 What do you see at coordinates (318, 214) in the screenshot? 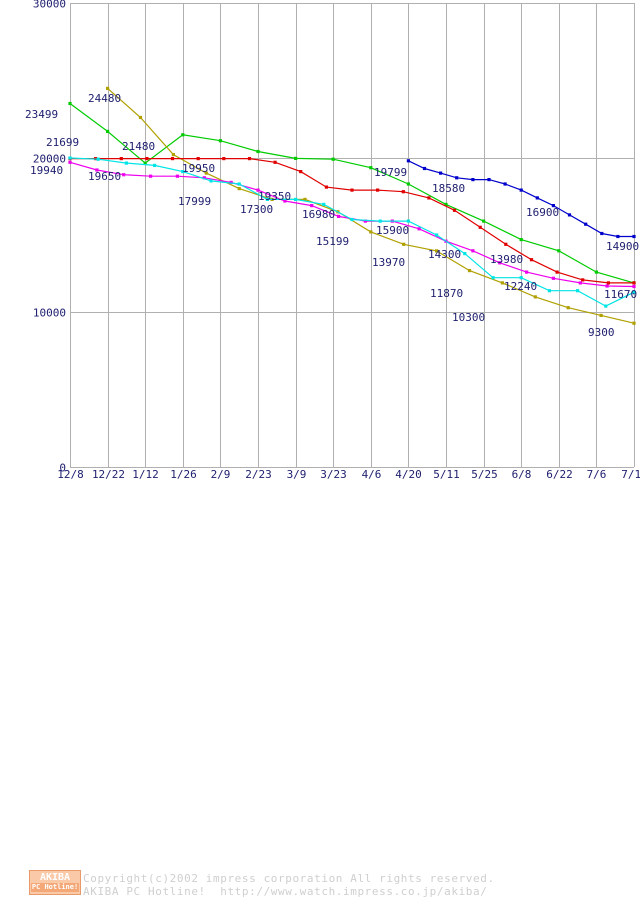
I see `data-point-label: 16980` at bounding box center [318, 214].